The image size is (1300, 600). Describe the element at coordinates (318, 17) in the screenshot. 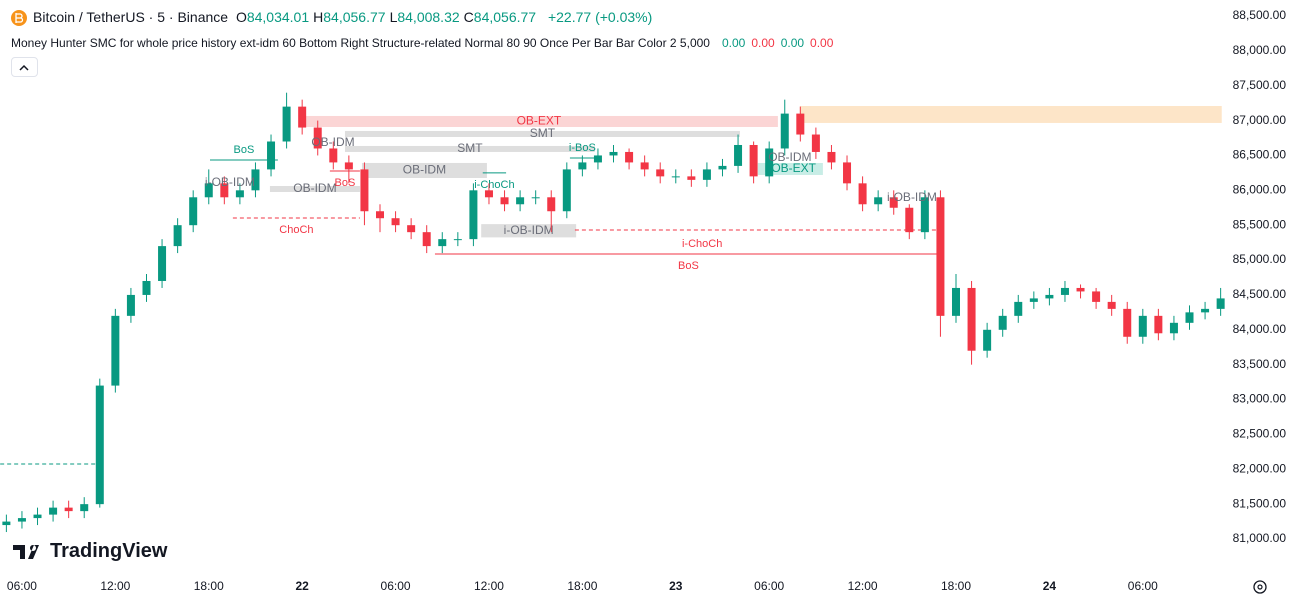

I see `ohlc-key: H` at that location.